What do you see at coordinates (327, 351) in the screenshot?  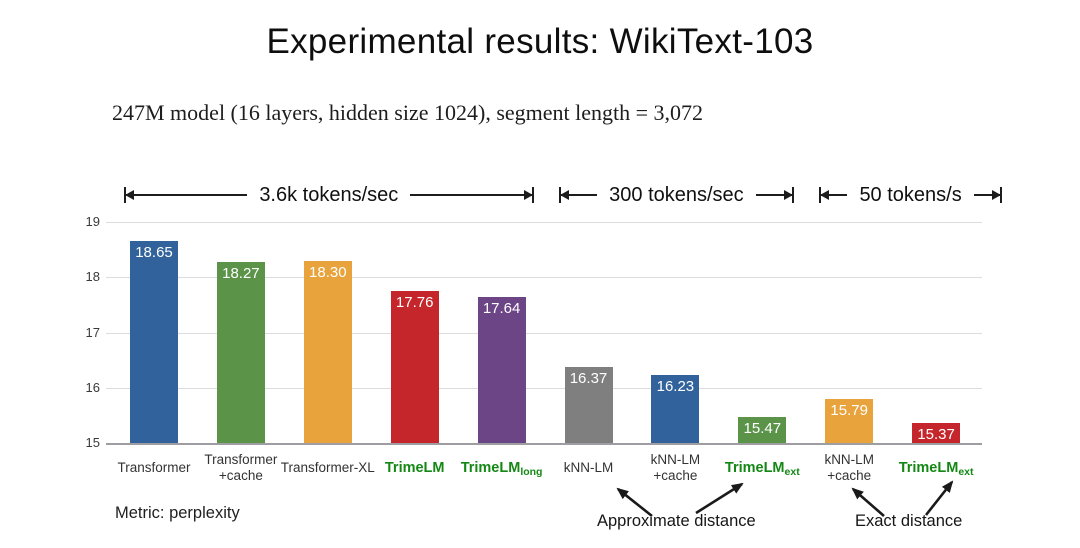 I see `bar-2: 18.30` at bounding box center [327, 351].